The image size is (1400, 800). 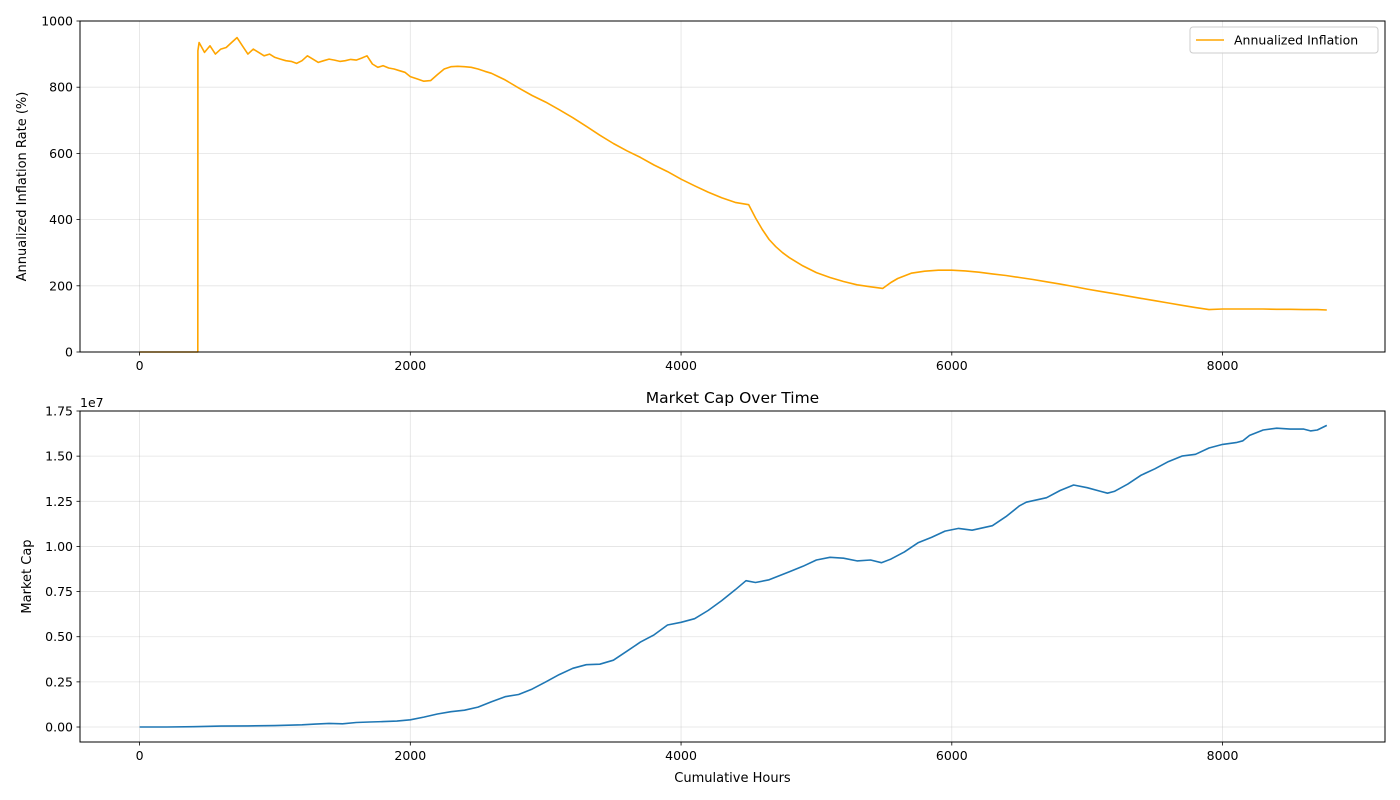 I want to click on market-cap-x-tick-label: 0, so click(x=140, y=755).